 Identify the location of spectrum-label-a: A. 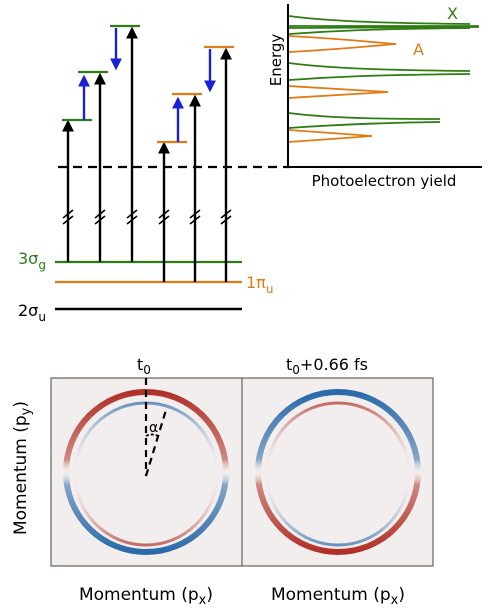
(418, 49).